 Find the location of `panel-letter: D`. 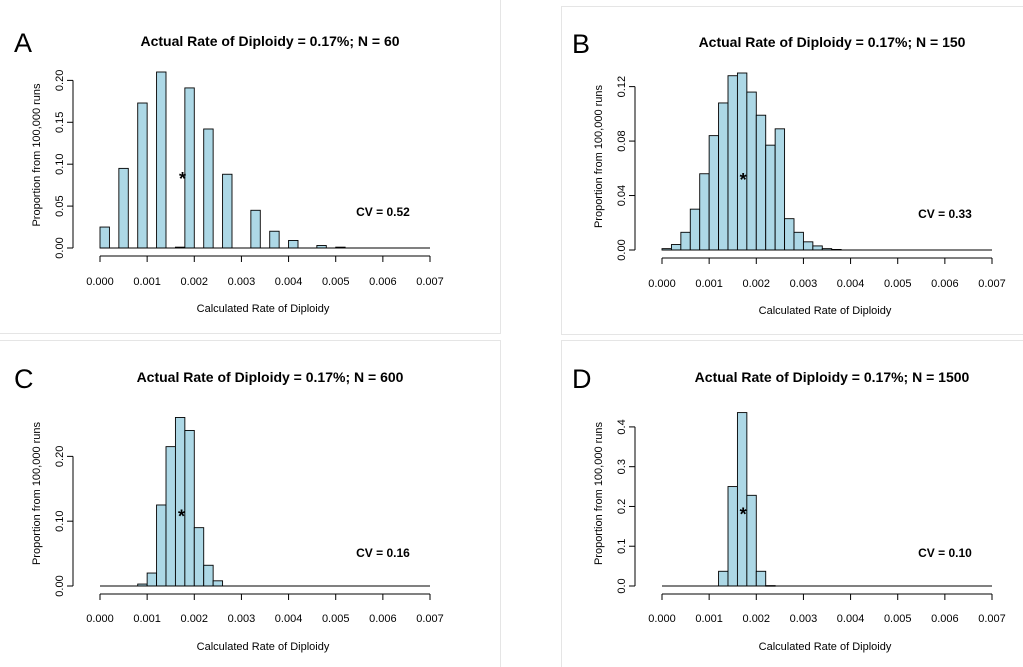

panel-letter: D is located at coordinates (582, 379).